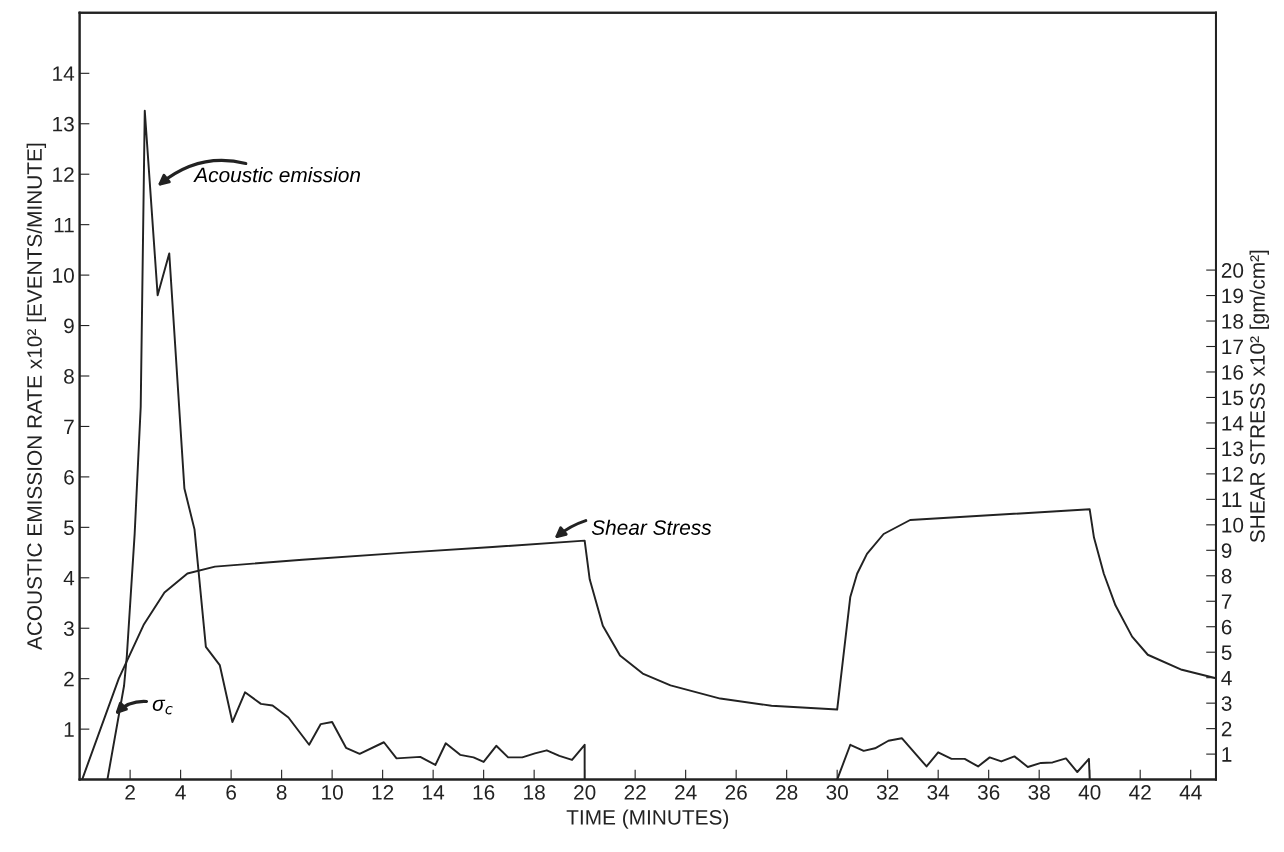  Describe the element at coordinates (1232, 499) in the screenshot. I see `y2-tick-label: 11` at that location.